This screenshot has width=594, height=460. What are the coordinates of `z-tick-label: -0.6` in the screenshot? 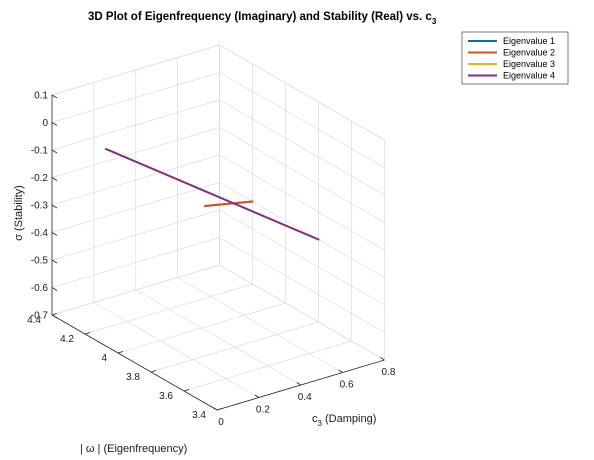 It's located at (40, 288).